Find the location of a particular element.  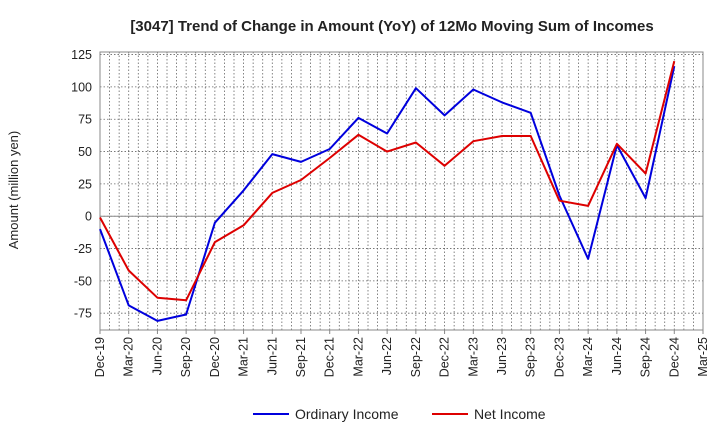

y-axis-ticks: 125 100 75 50 25 0 -25 -50 -75 is located at coordinates (81, 184).